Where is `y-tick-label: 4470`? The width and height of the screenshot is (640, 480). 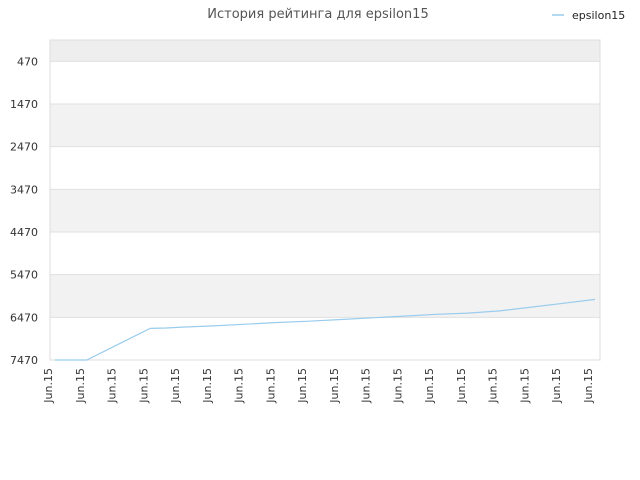
y-tick-label: 4470 is located at coordinates (24, 232).